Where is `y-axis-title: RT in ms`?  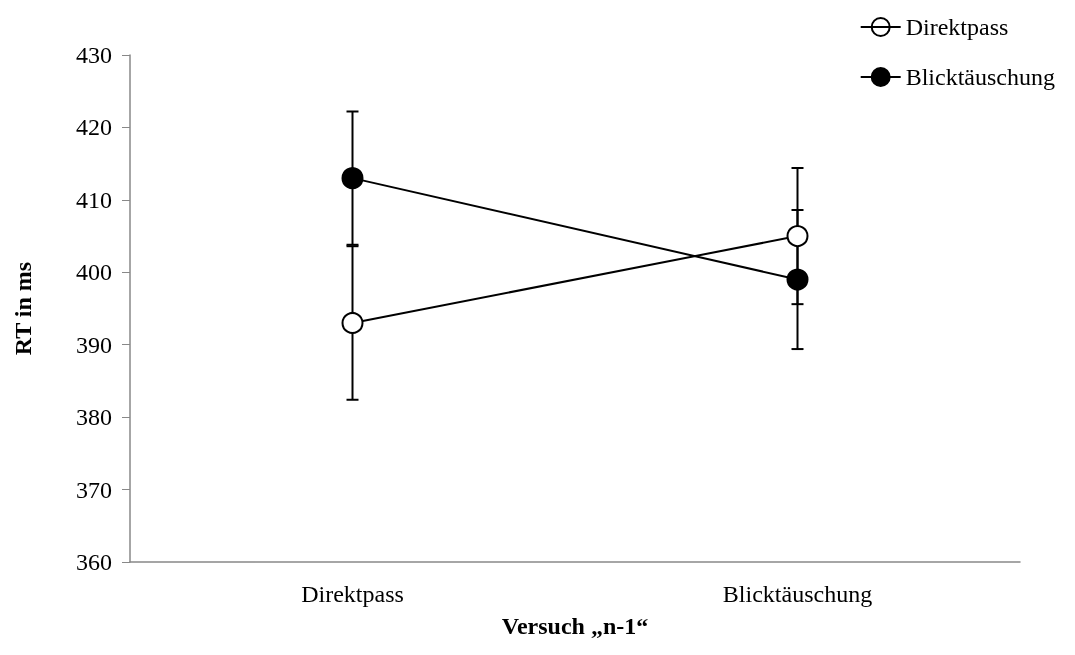 y-axis-title: RT in ms is located at coordinates (23, 308).